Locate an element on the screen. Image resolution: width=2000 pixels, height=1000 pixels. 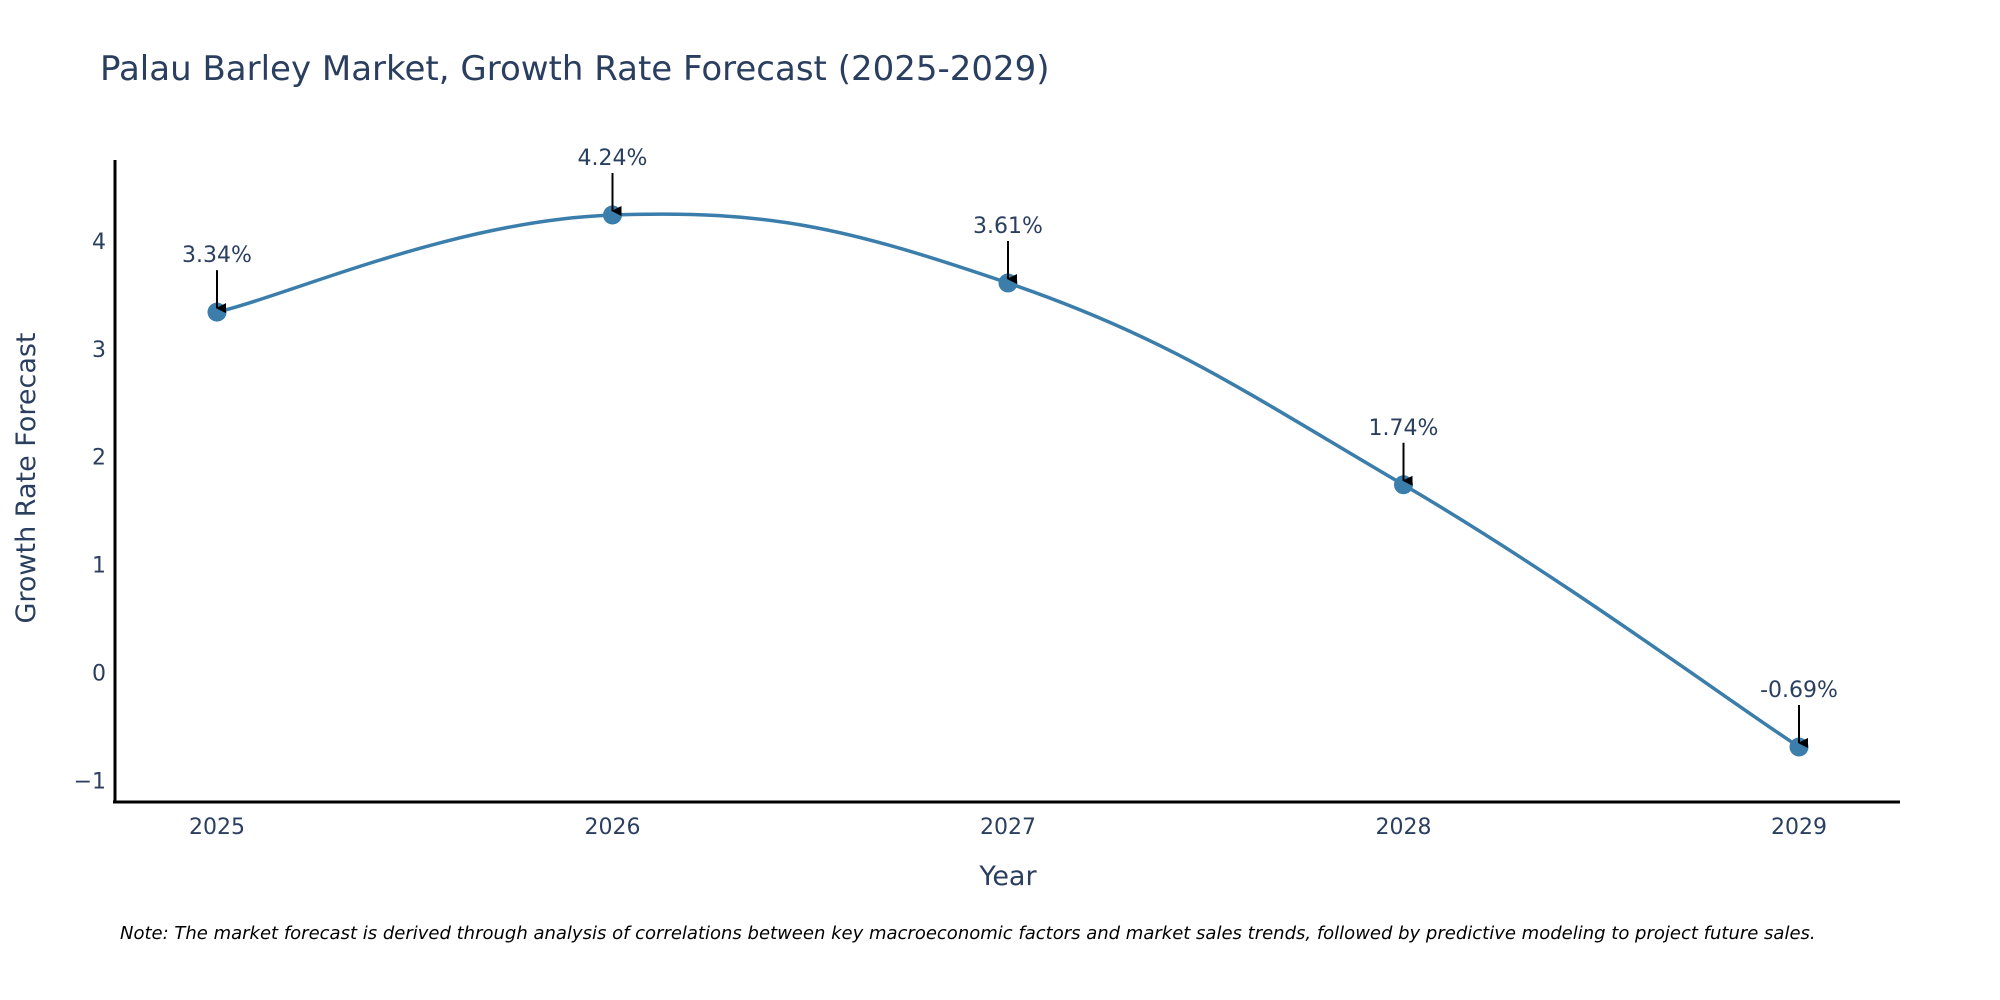
data-label: 1.74% is located at coordinates (1404, 428).